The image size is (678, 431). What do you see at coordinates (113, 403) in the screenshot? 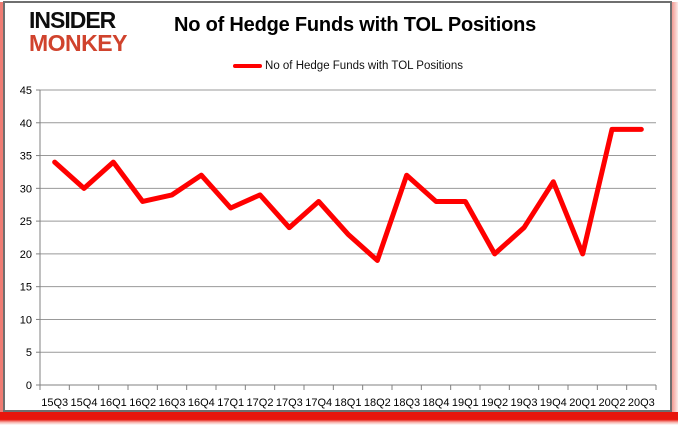
I see `x-axis-label: 16Q1` at bounding box center [113, 403].